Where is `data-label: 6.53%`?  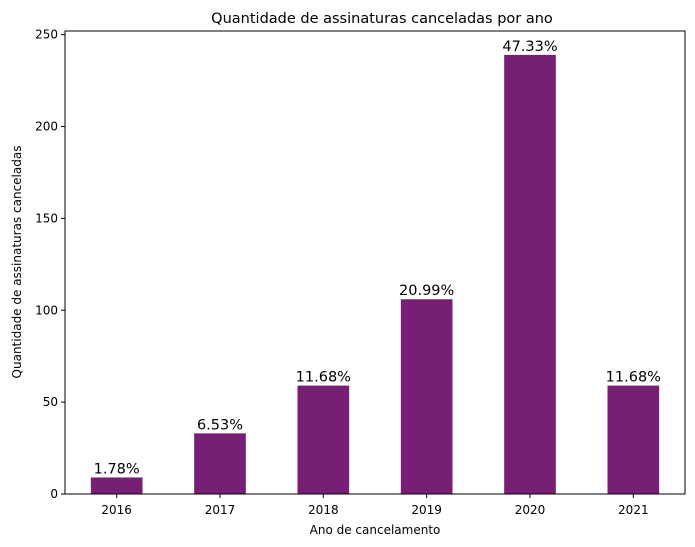
data-label: 6.53% is located at coordinates (220, 425).